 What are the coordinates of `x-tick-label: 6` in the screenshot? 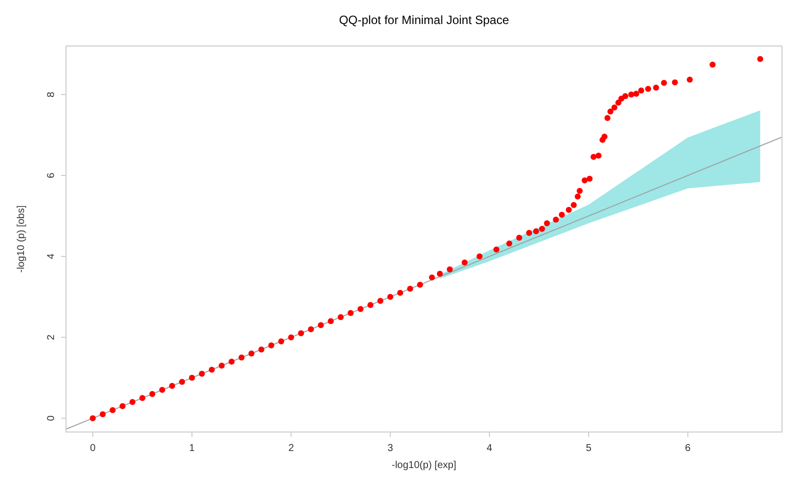 It's located at (688, 448).